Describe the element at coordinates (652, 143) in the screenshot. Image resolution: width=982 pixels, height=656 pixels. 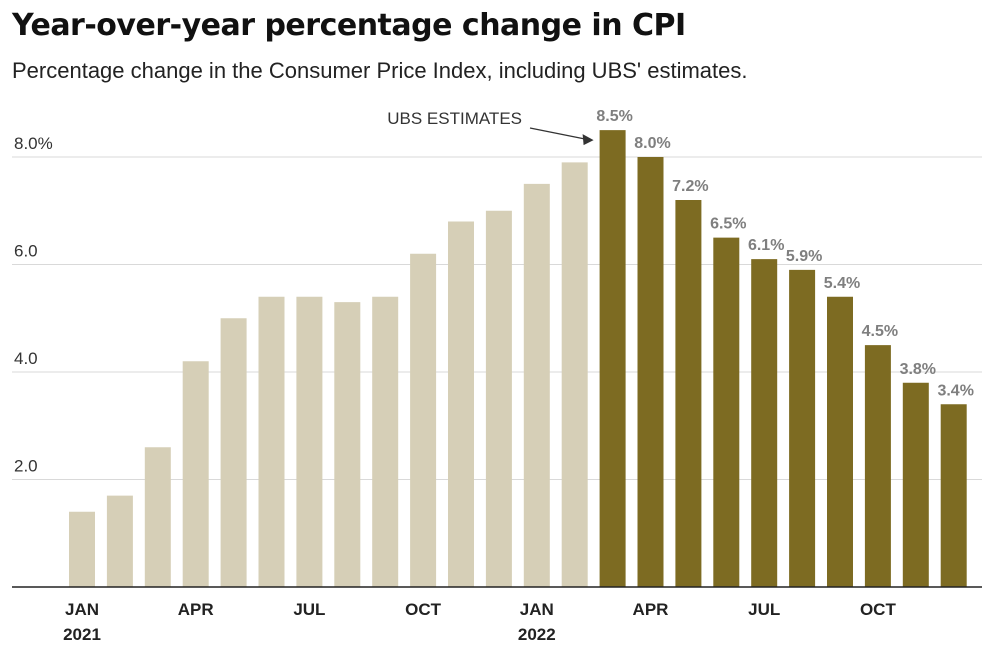
I see `data-label: 8.0%` at that location.